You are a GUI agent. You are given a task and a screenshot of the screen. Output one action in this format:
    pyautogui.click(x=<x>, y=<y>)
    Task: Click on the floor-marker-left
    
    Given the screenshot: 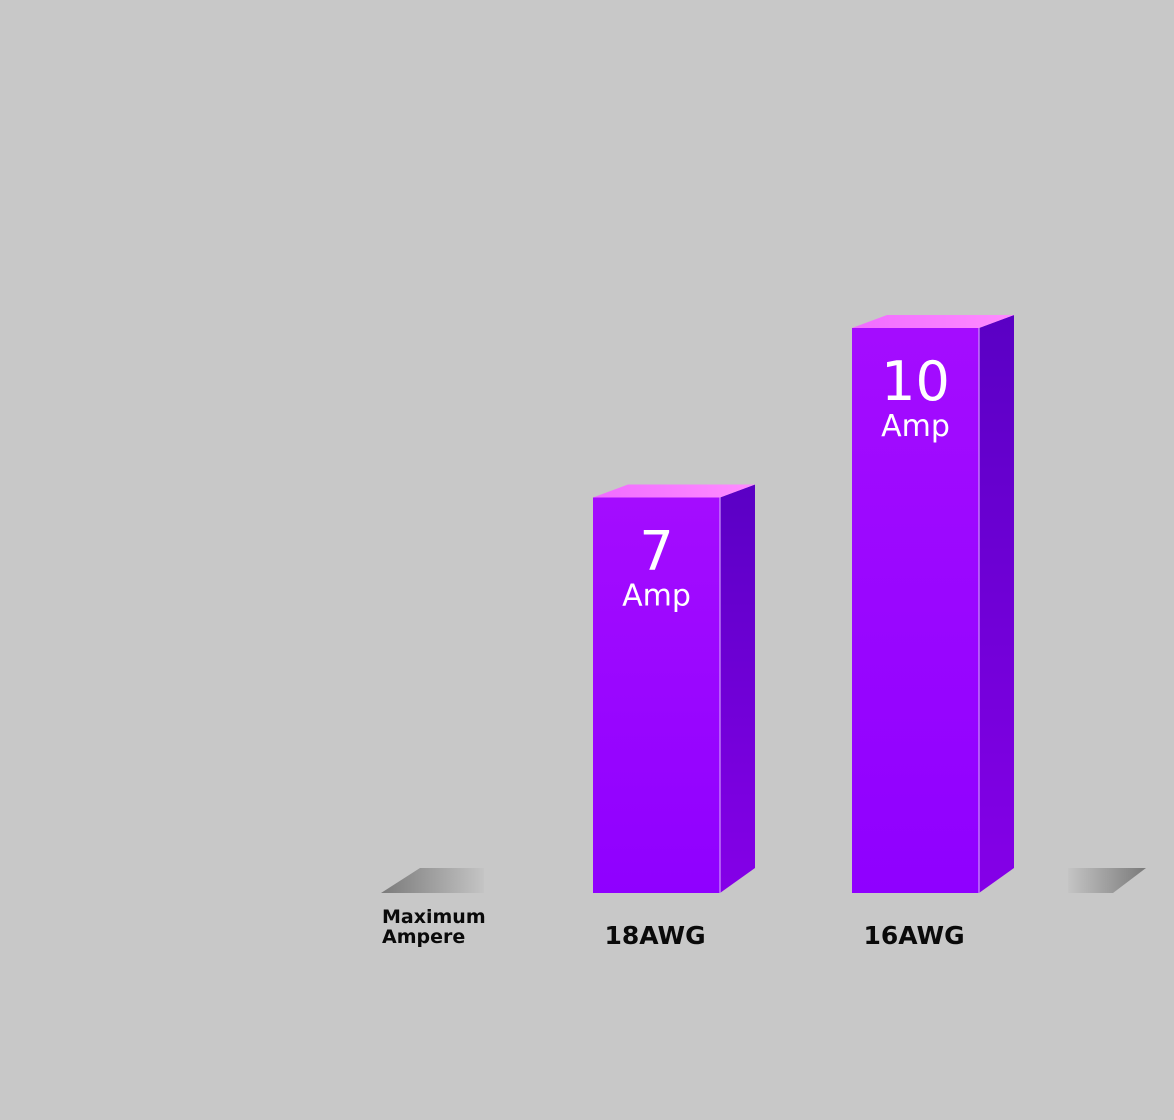 What is the action you would take?
    pyautogui.click(x=432, y=880)
    